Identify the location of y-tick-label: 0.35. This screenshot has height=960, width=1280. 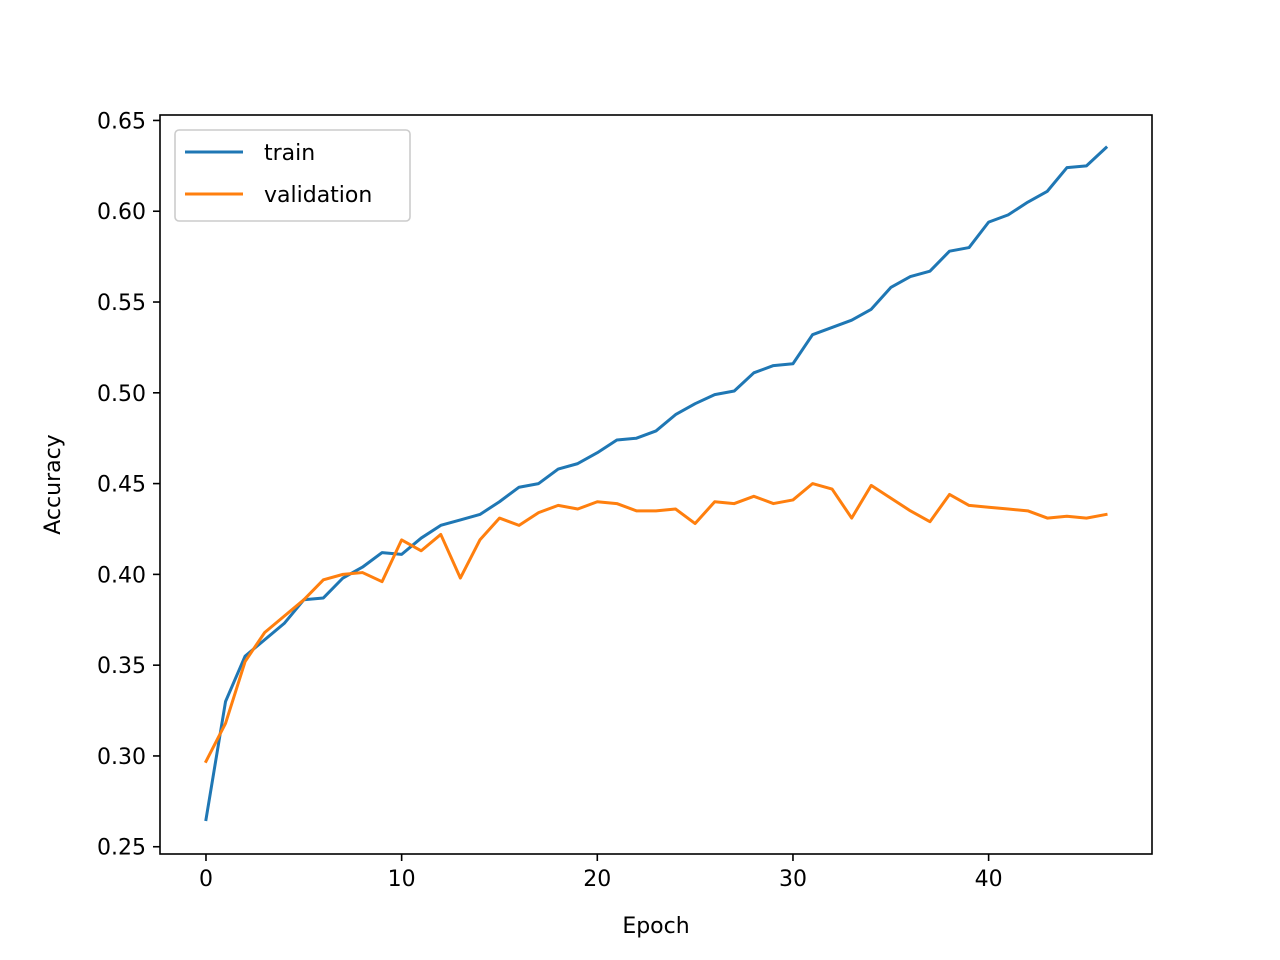
(121, 666).